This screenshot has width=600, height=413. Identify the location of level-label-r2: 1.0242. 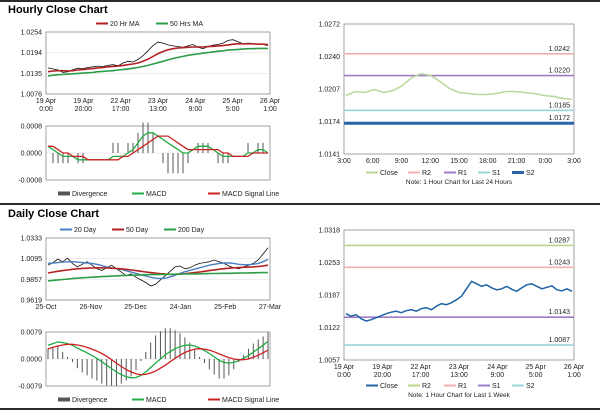
(560, 49).